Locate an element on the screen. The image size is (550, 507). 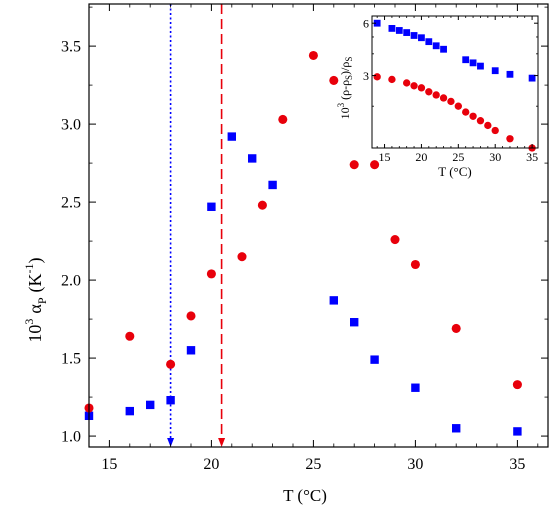
inset-y-label-sub1: S is located at coordinates (349, 77).